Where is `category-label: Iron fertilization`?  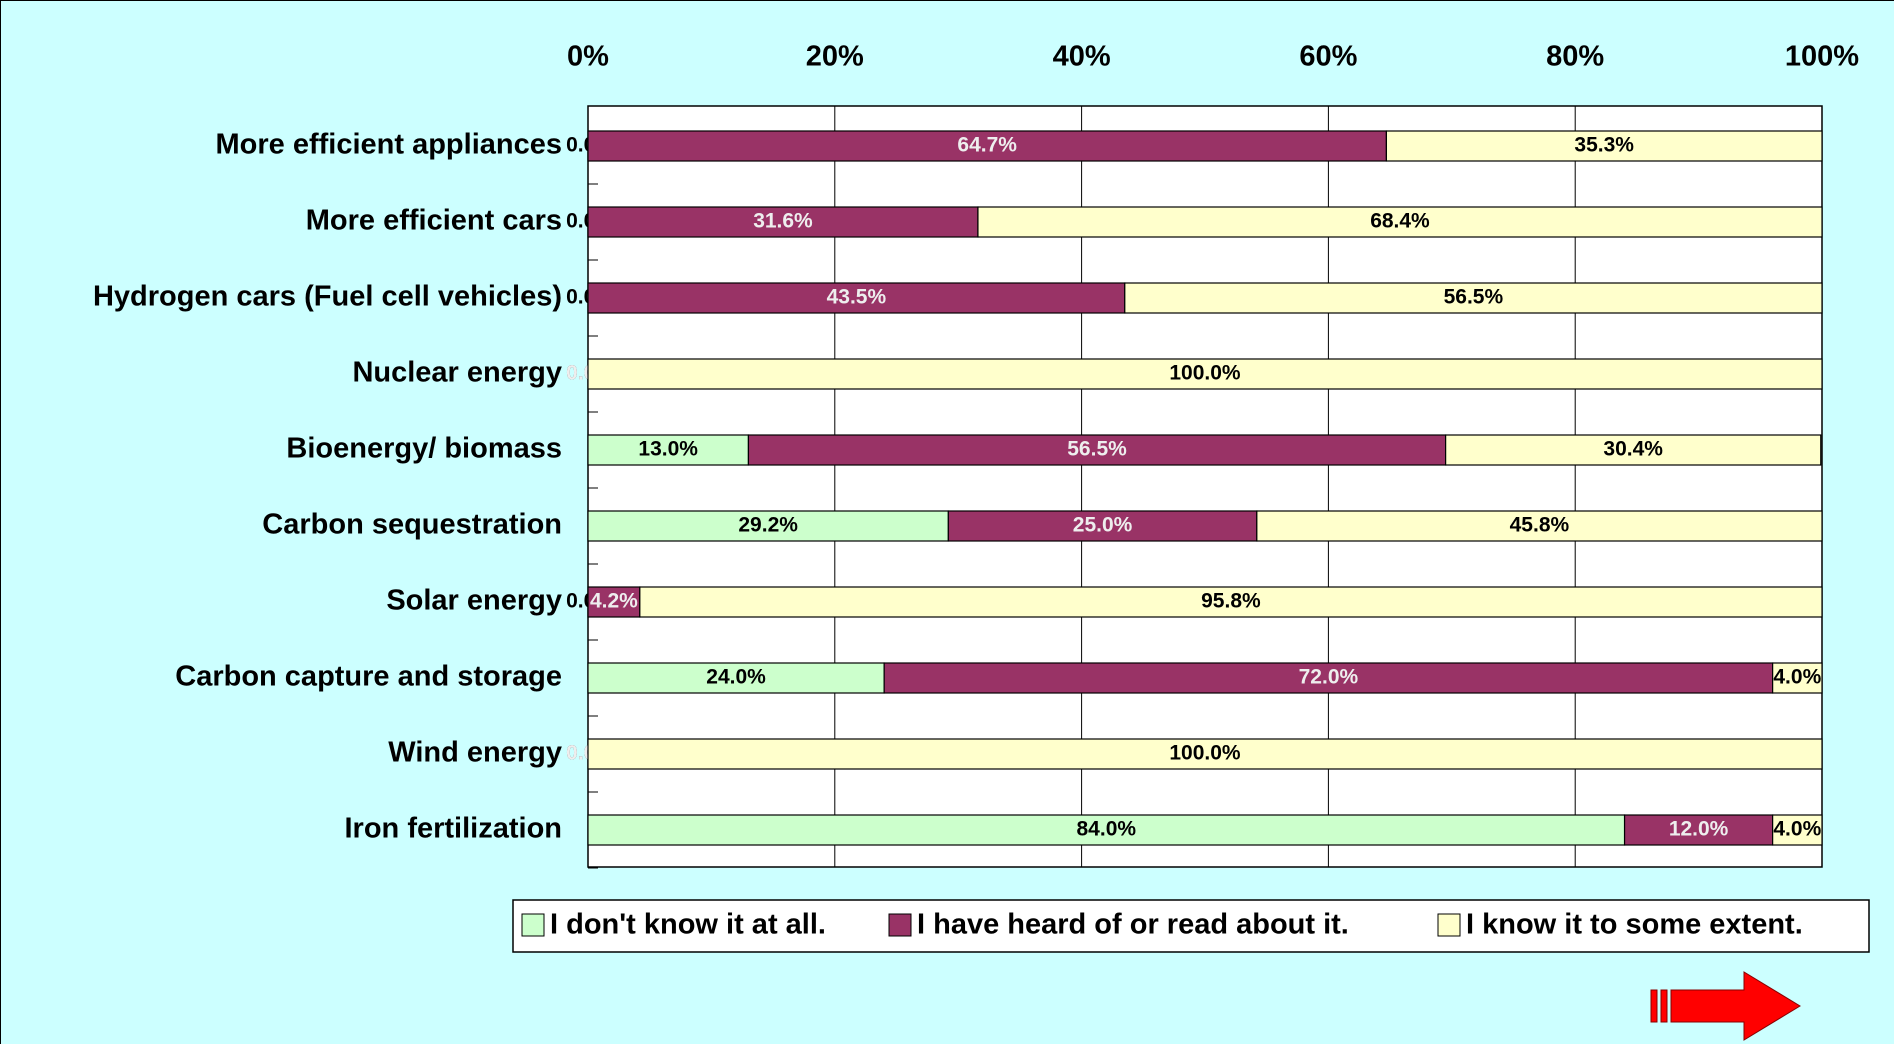 category-label: Iron fertilization is located at coordinates (454, 829).